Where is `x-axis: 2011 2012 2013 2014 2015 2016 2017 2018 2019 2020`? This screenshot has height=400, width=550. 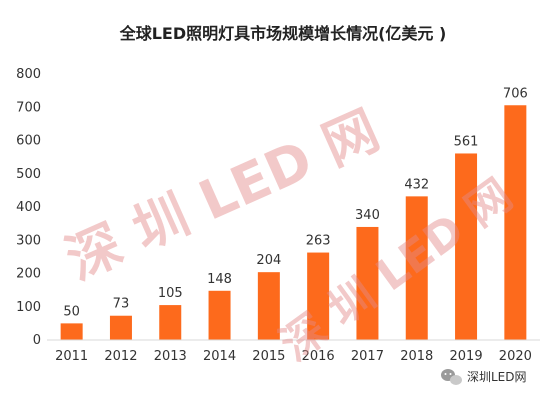 x-axis: 2011 2012 2013 2014 2015 2016 2017 2018 2019 2020 is located at coordinates (293, 351).